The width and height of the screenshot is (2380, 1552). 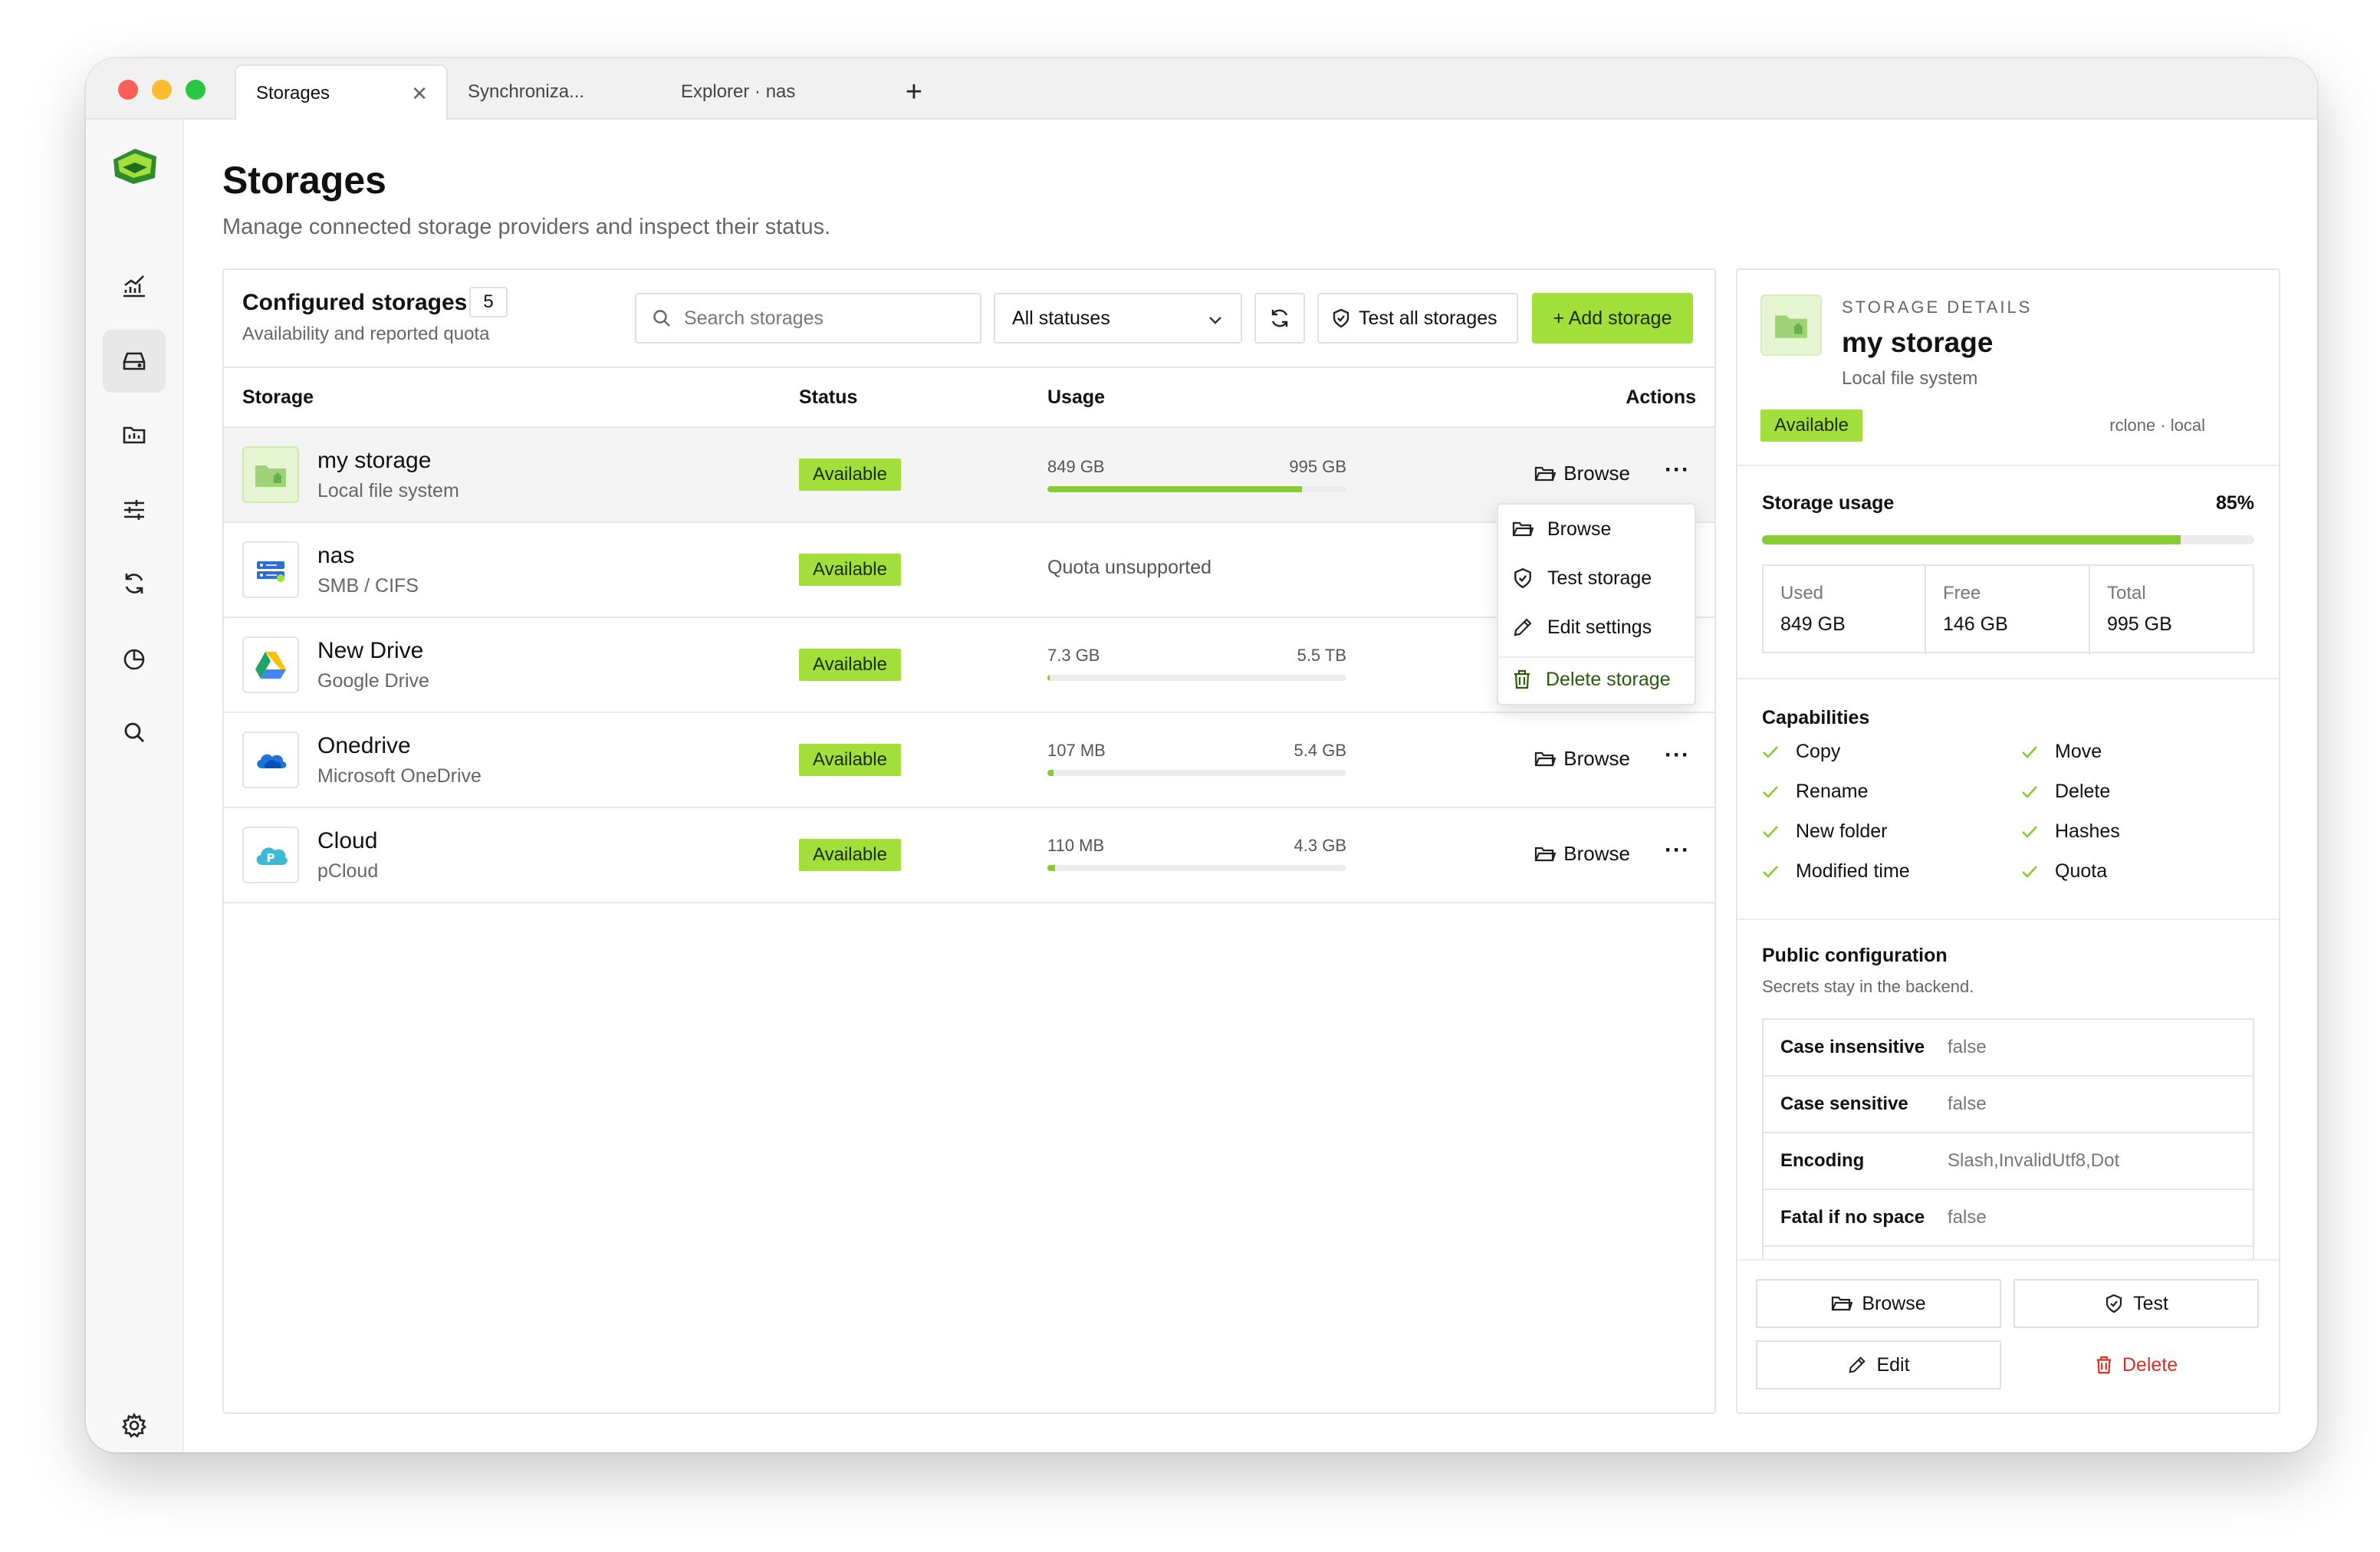 What do you see at coordinates (1320, 750) in the screenshot?
I see `usage-total: 5.4 GB` at bounding box center [1320, 750].